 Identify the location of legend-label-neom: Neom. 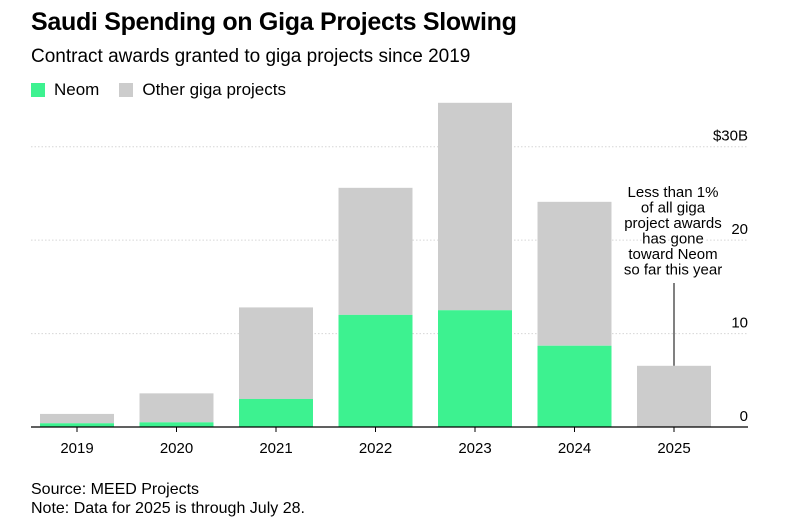
(77, 89).